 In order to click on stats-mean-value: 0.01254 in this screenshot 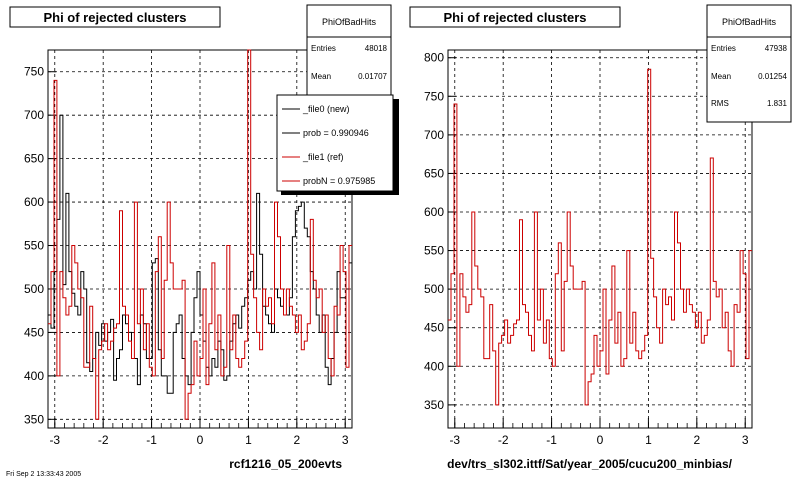, I will do `click(772, 76)`.